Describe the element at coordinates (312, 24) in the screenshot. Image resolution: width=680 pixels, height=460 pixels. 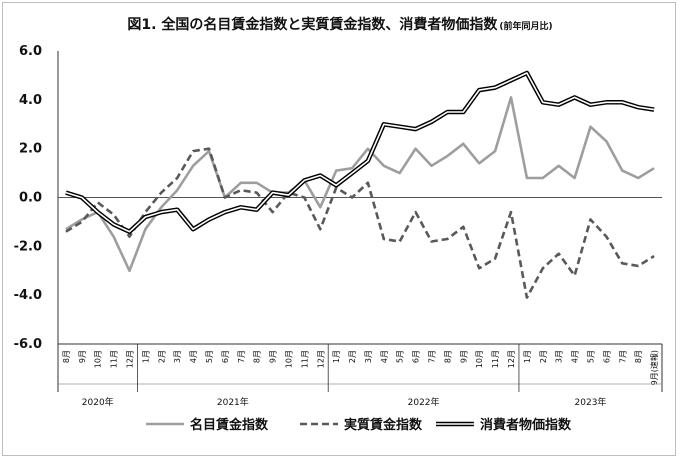
I see `chart-title-main: 図1. 全国の名目賃金指数と実質賃金指数、消費者物価指数` at that location.